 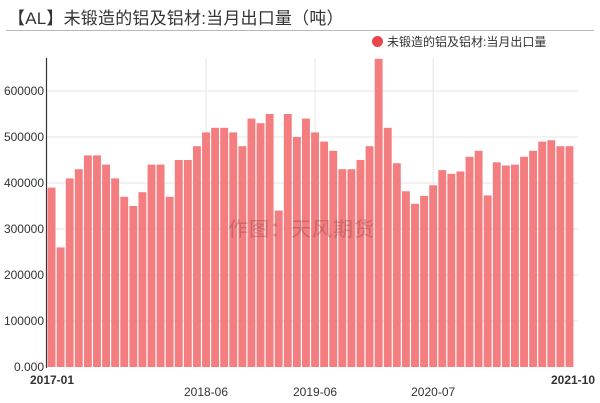 What do you see at coordinates (23, 91) in the screenshot?
I see `y-tick-label: 600000` at bounding box center [23, 91].